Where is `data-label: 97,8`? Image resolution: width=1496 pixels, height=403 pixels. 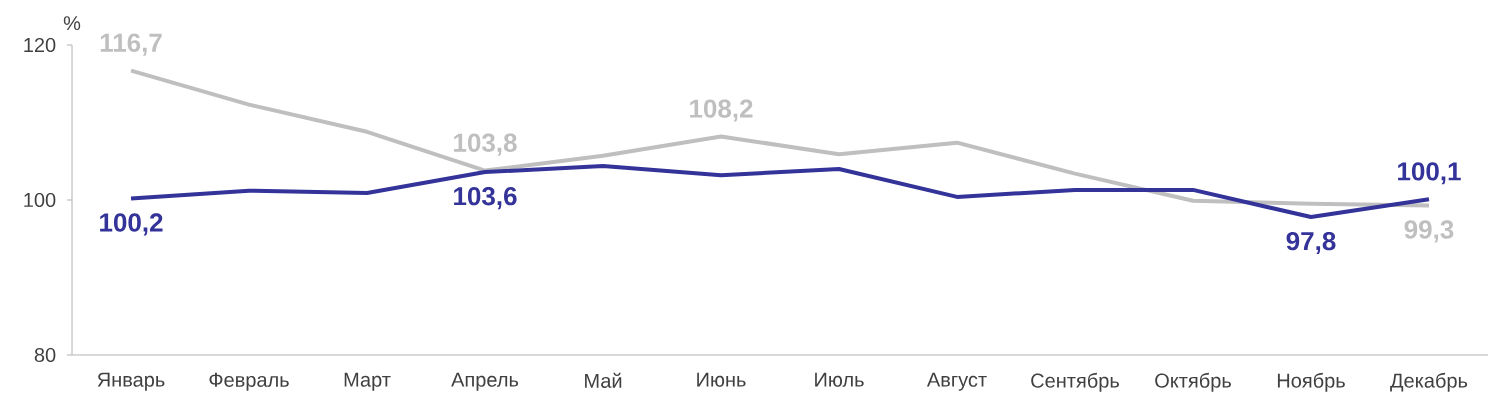 data-label: 97,8 is located at coordinates (1311, 243).